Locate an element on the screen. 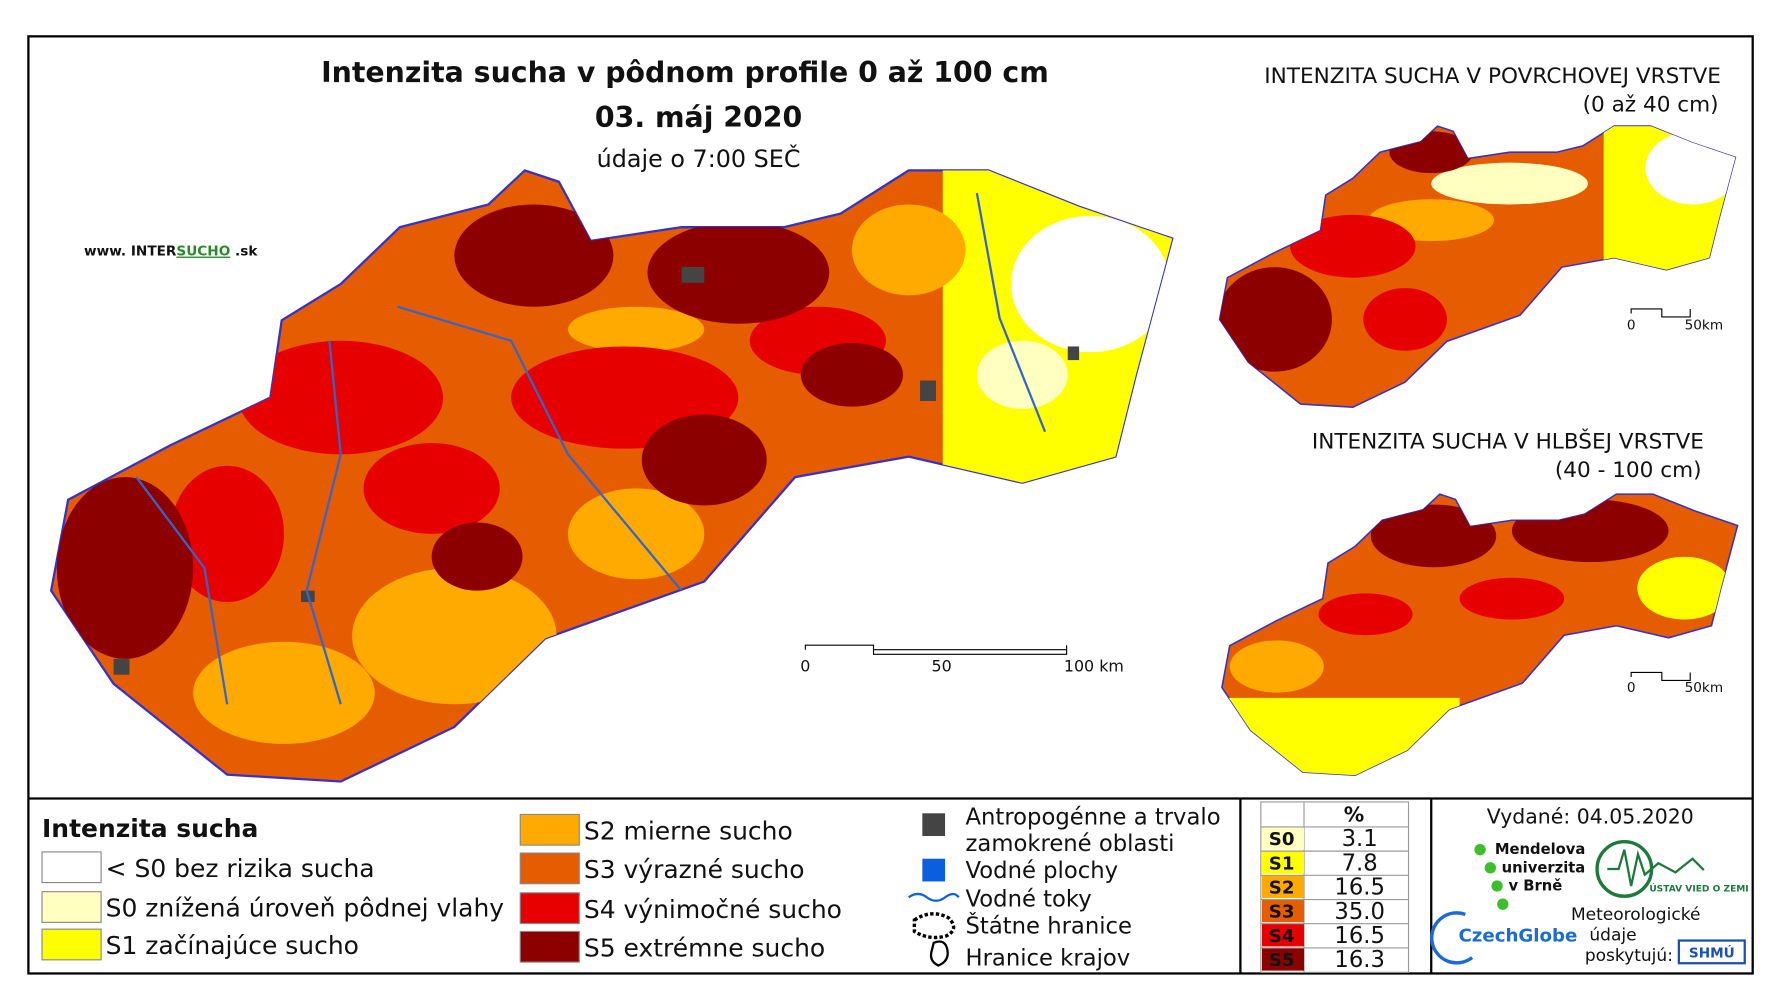  legend-label: S3 výrazné sucho is located at coordinates (694, 869).